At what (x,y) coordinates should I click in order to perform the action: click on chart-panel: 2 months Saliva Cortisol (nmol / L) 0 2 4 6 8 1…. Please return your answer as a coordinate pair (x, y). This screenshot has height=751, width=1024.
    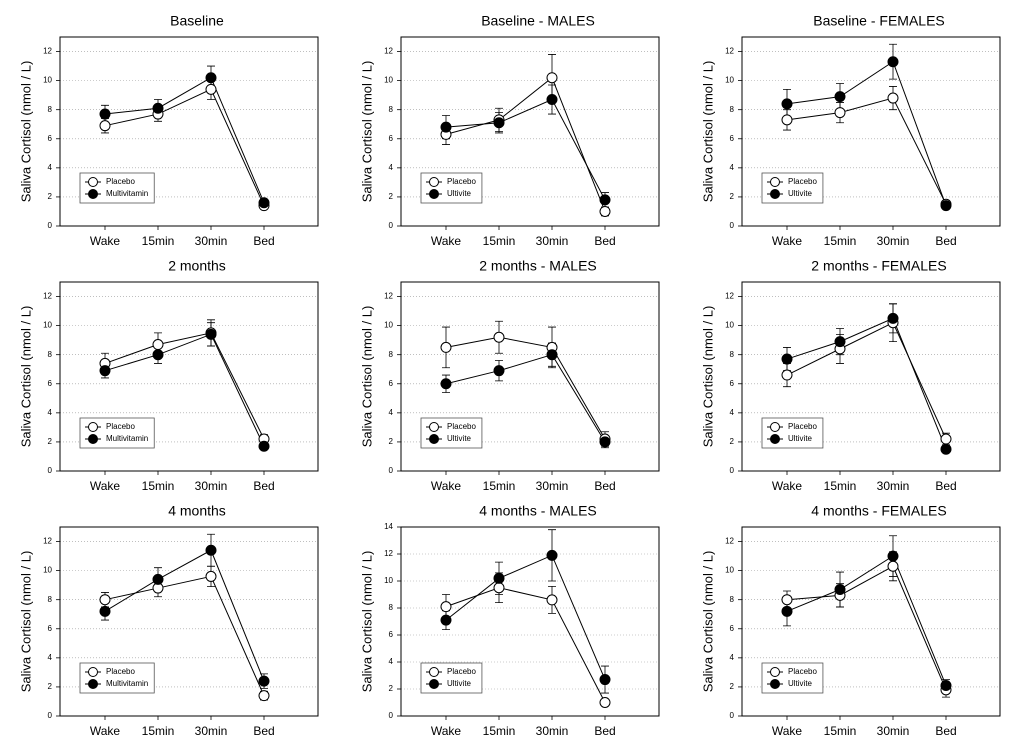
    Looking at the image, I should click on (168, 375).